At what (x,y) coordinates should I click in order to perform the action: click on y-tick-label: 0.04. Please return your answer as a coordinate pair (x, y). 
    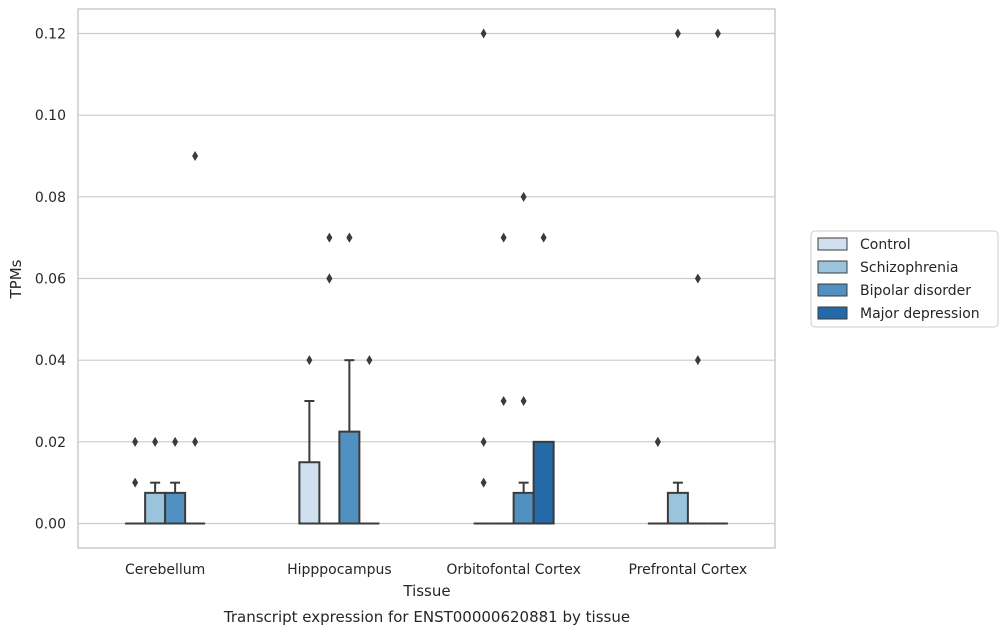
    Looking at the image, I should click on (50, 361).